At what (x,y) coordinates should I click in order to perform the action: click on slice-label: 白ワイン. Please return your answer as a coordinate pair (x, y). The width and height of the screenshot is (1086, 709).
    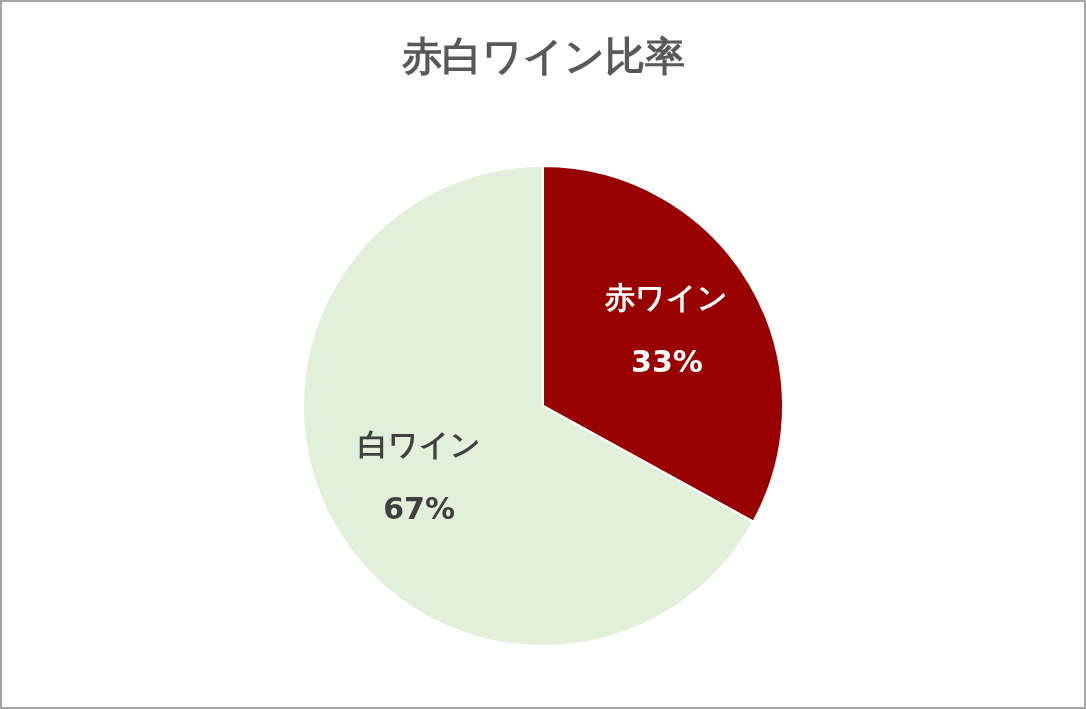
    Looking at the image, I should click on (419, 445).